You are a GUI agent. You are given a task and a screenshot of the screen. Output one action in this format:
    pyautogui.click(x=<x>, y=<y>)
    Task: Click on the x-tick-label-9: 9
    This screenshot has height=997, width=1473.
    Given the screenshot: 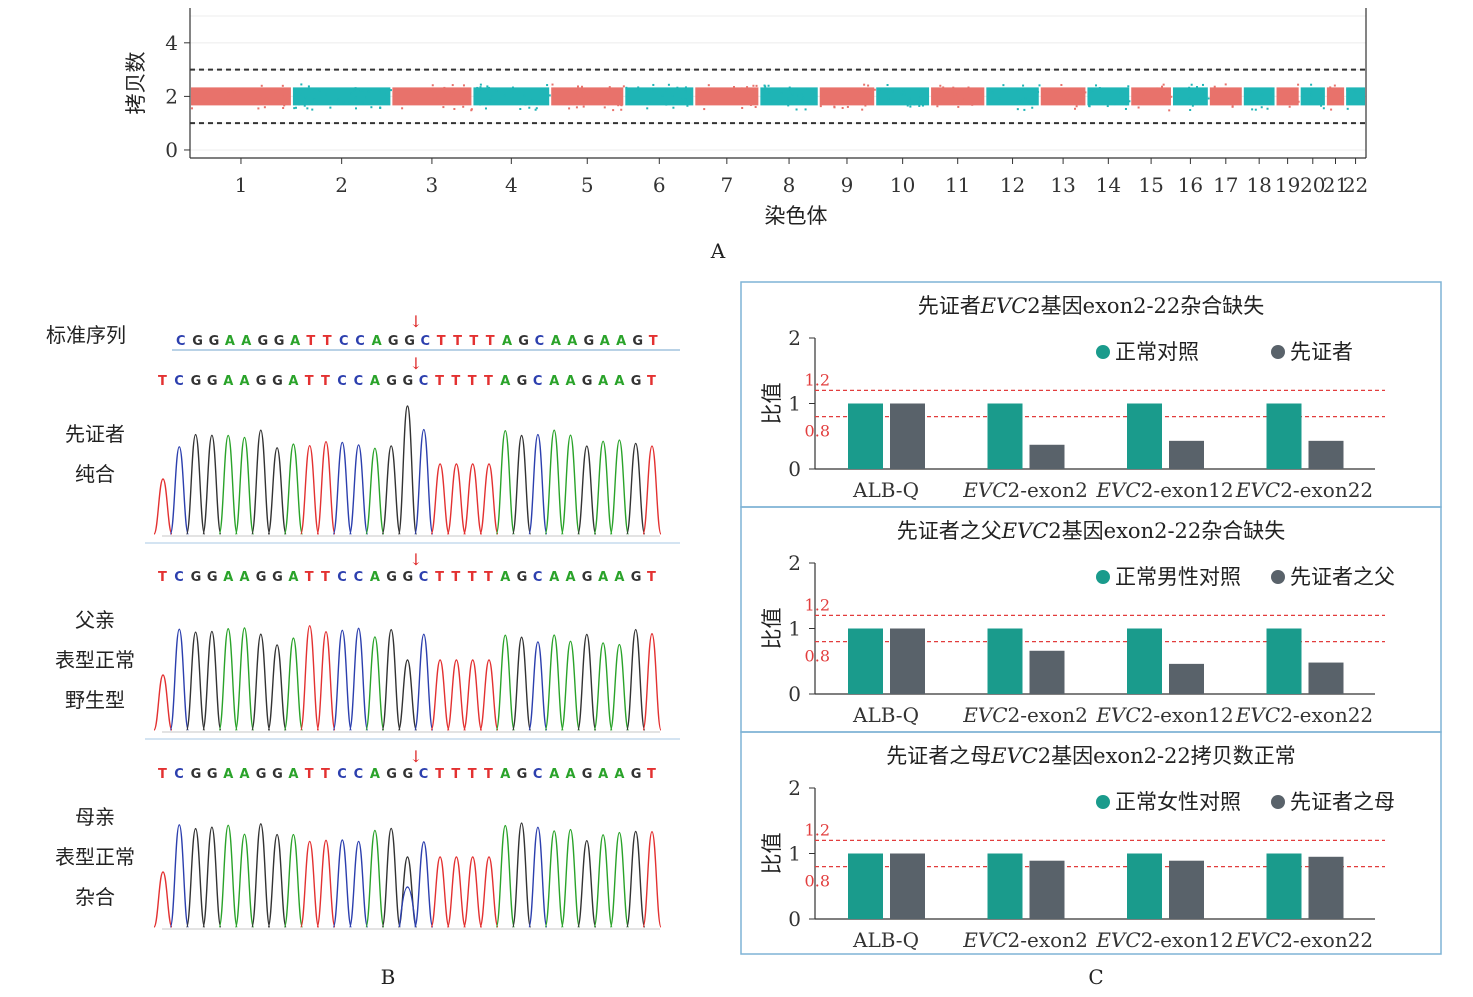 What is the action you would take?
    pyautogui.click(x=847, y=185)
    